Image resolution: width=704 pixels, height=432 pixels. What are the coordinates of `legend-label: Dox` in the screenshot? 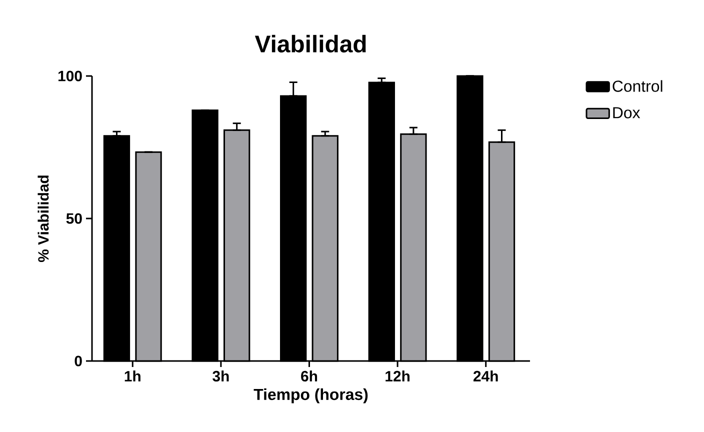 It's located at (626, 112).